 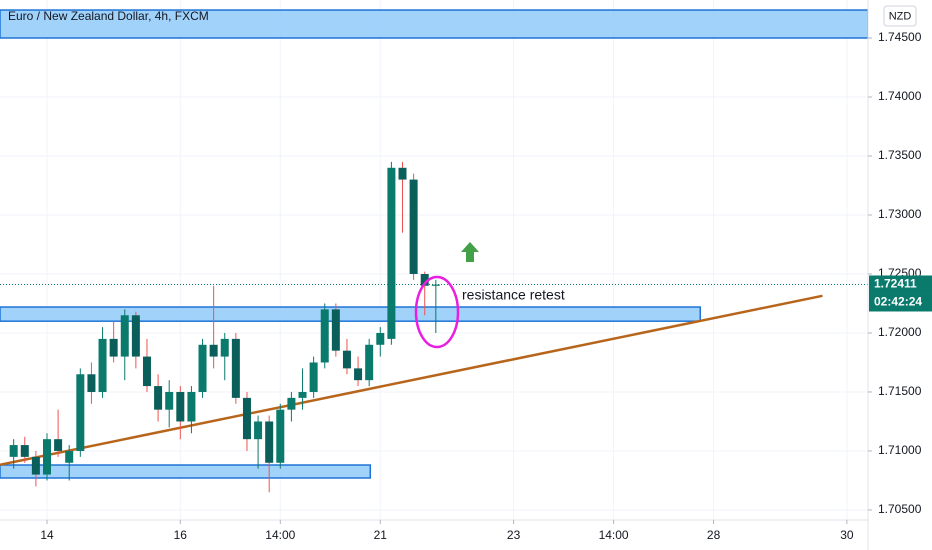 I want to click on currency-button, so click(x=900, y=16).